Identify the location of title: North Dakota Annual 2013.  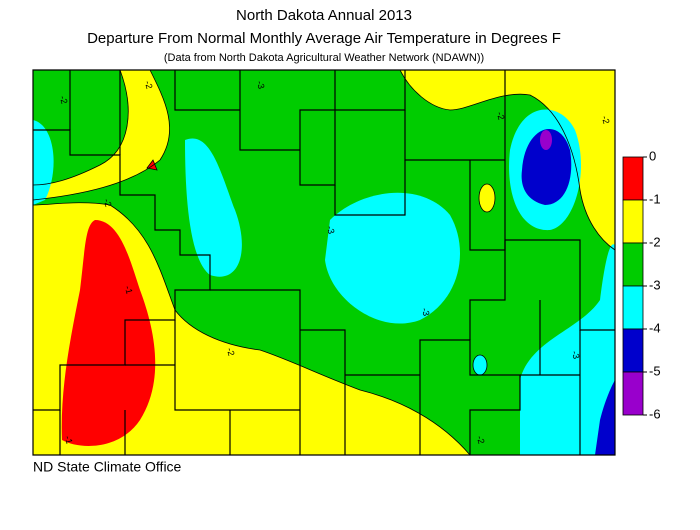
(324, 15).